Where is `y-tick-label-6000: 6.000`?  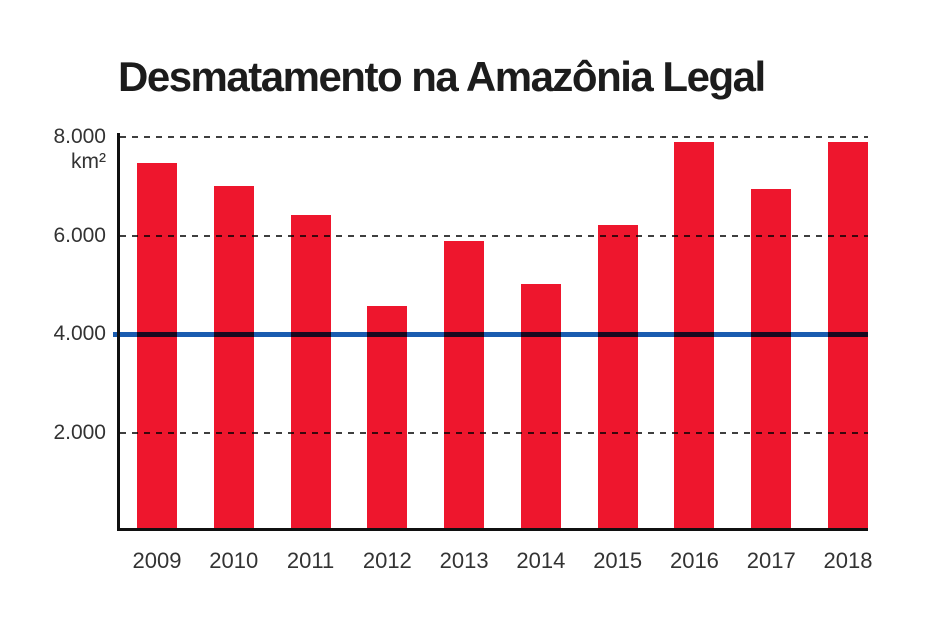 y-tick-label-6000: 6.000 is located at coordinates (79, 235).